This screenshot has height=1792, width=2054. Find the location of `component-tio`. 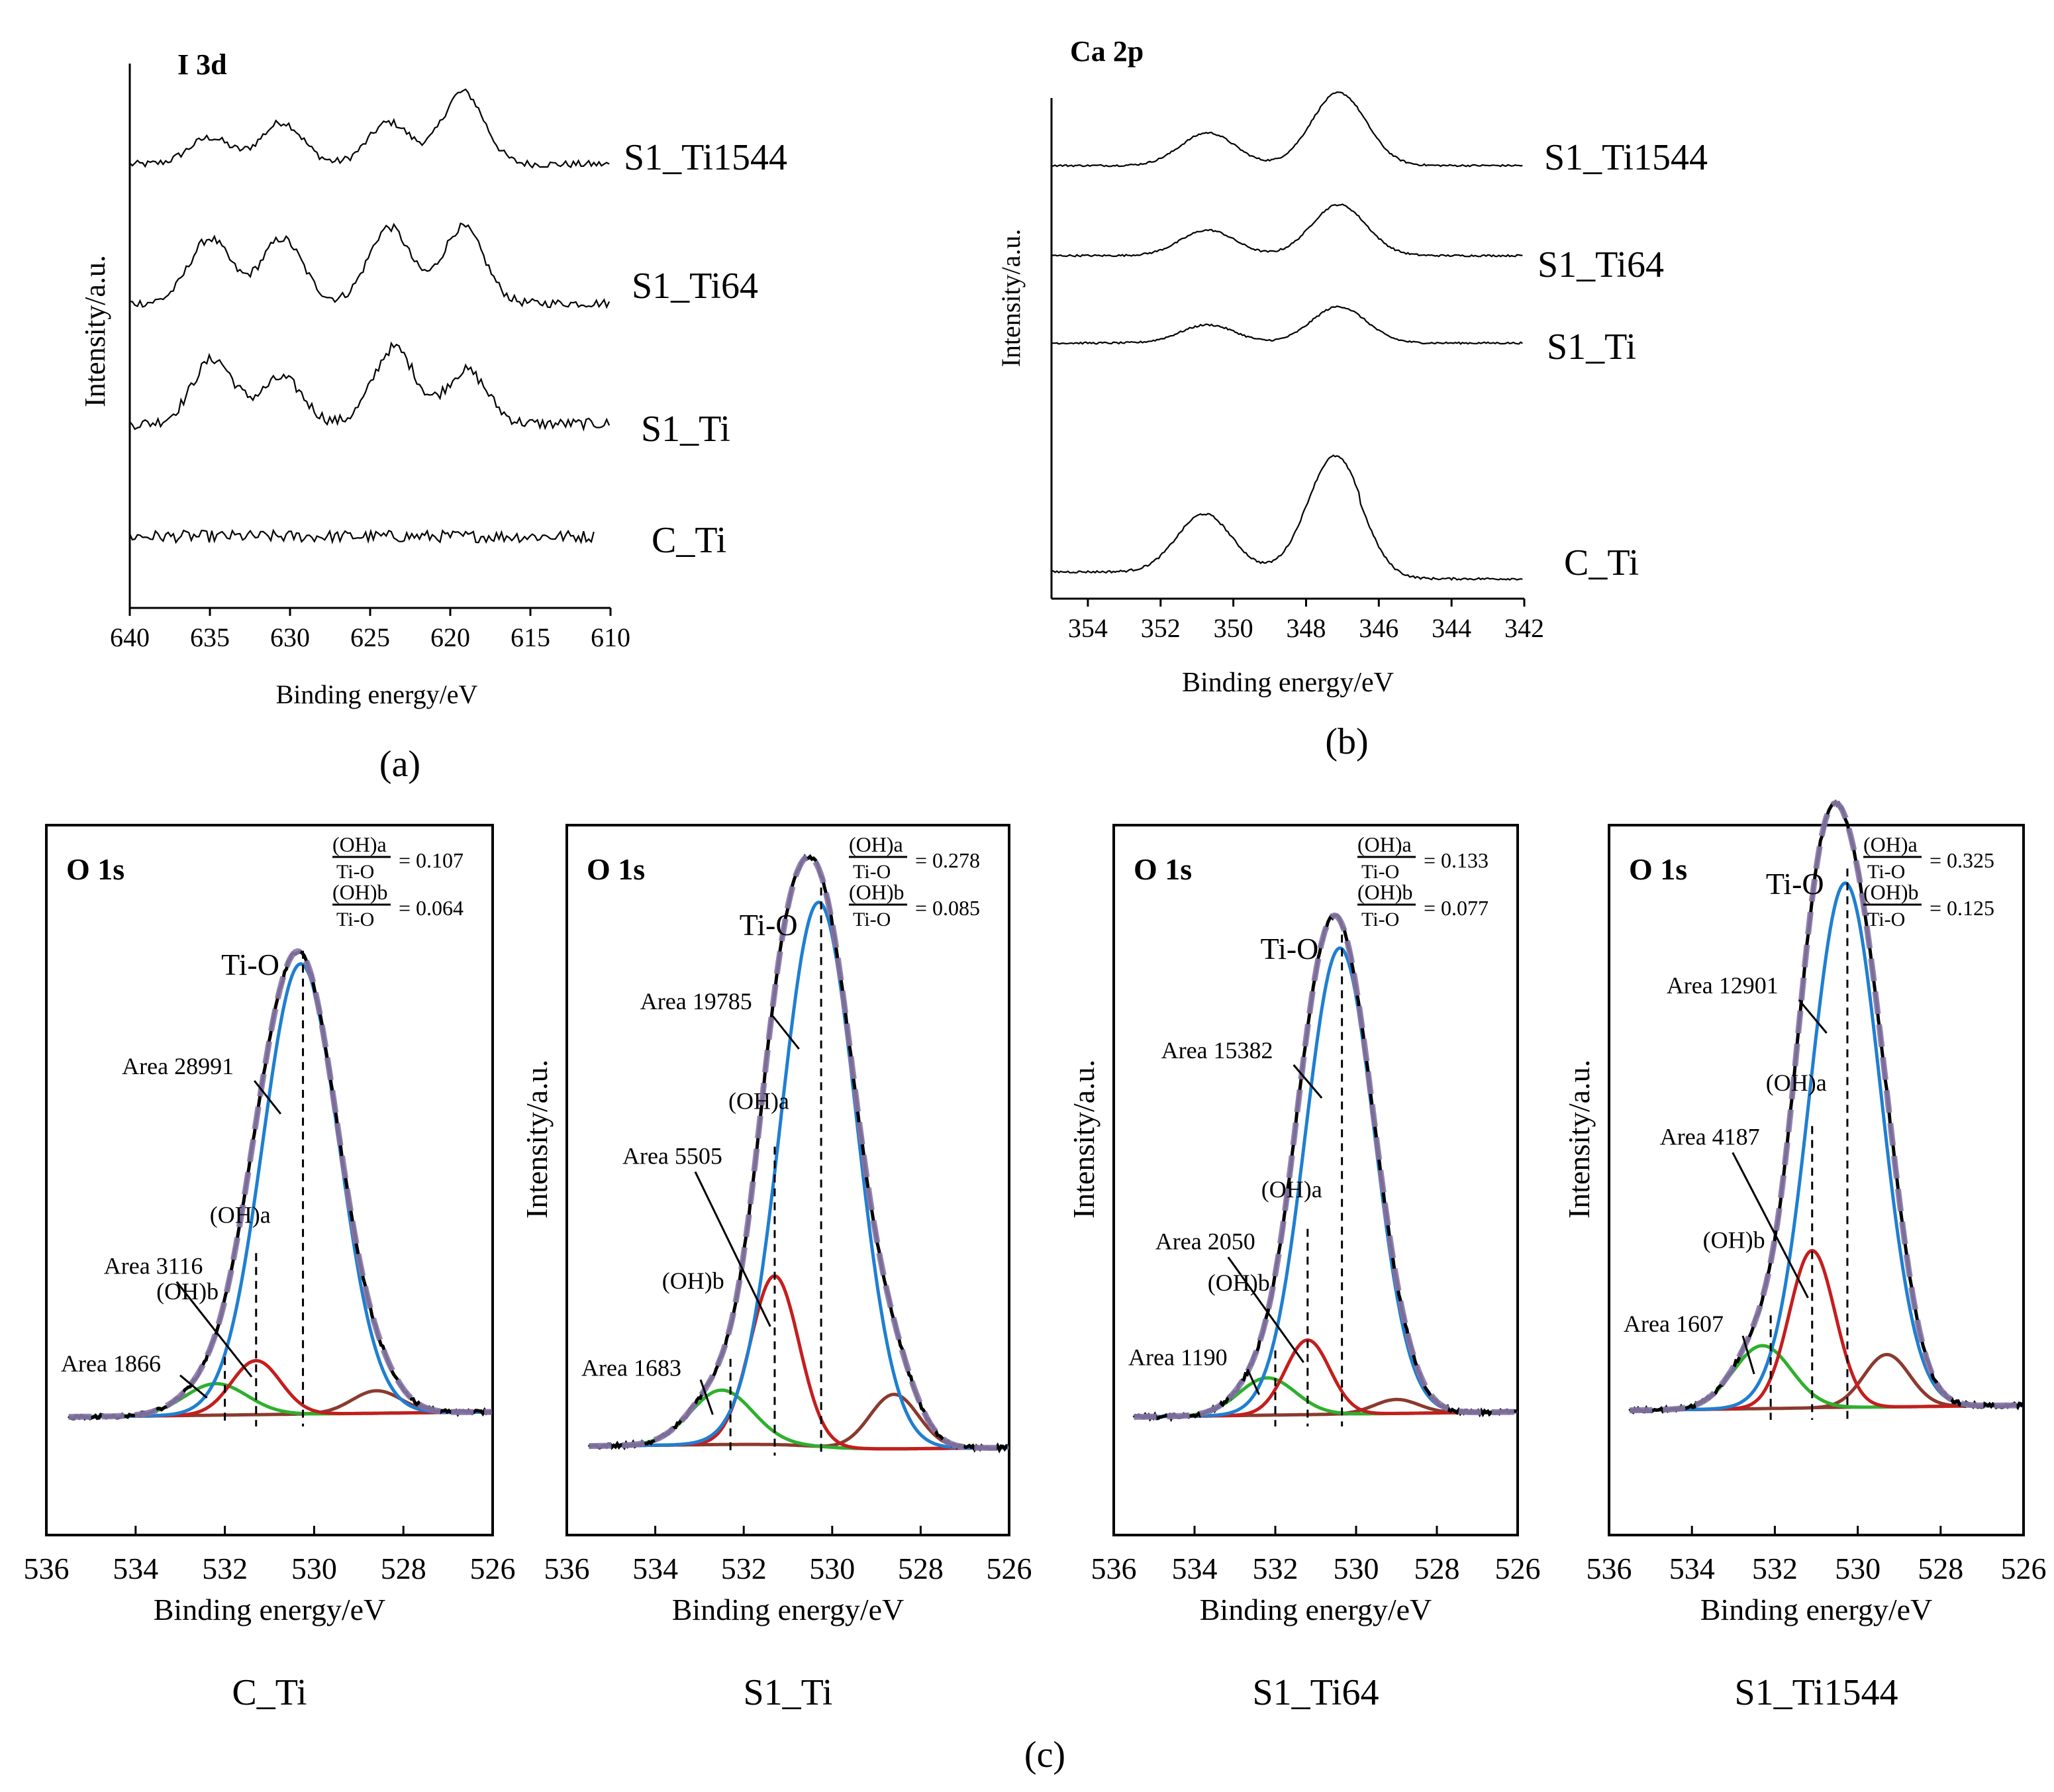

component-tio is located at coordinates (798, 1175).